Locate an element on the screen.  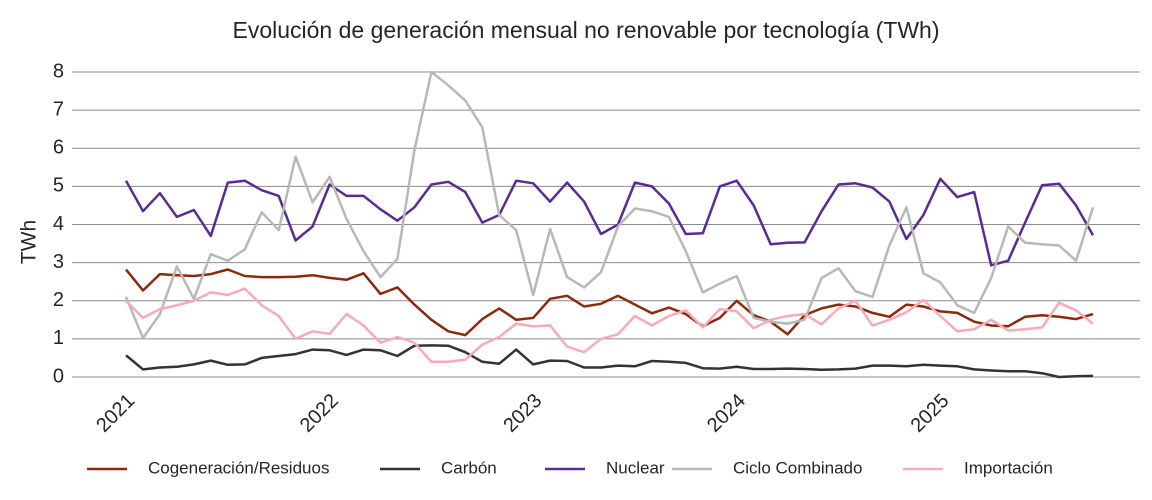
y-tick-label: 1 is located at coordinates (58, 338).